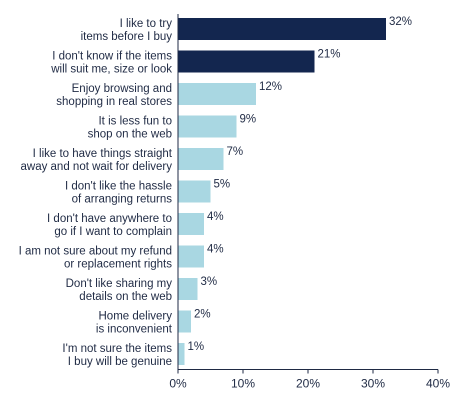  I want to click on x-tick-label-3: 30%, so click(373, 384).